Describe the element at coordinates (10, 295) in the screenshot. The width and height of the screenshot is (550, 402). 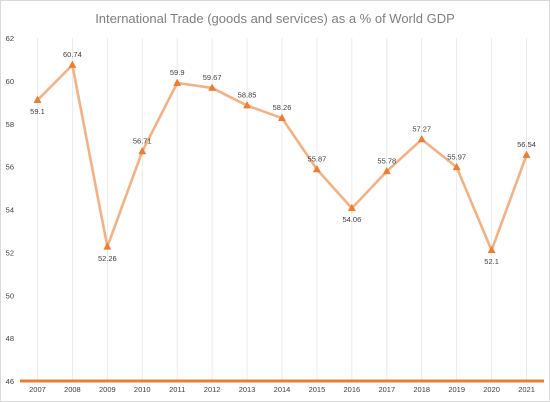
I see `y-tick-label: 50` at that location.